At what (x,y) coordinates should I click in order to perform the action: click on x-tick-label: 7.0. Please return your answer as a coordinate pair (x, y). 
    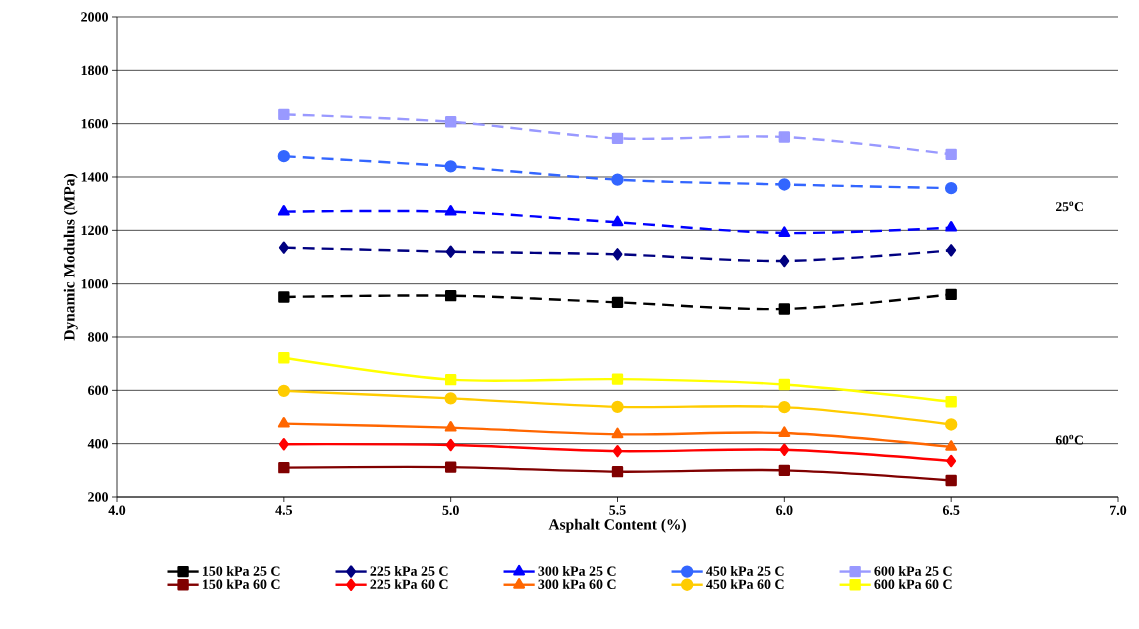
    Looking at the image, I should click on (1118, 510).